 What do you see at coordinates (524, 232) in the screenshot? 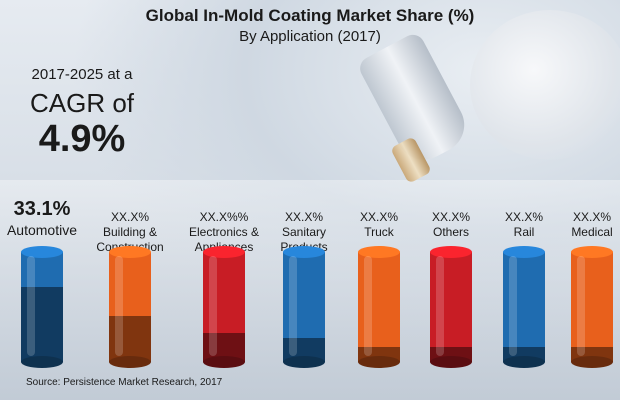
I see `bar-category-label: Rail` at bounding box center [524, 232].